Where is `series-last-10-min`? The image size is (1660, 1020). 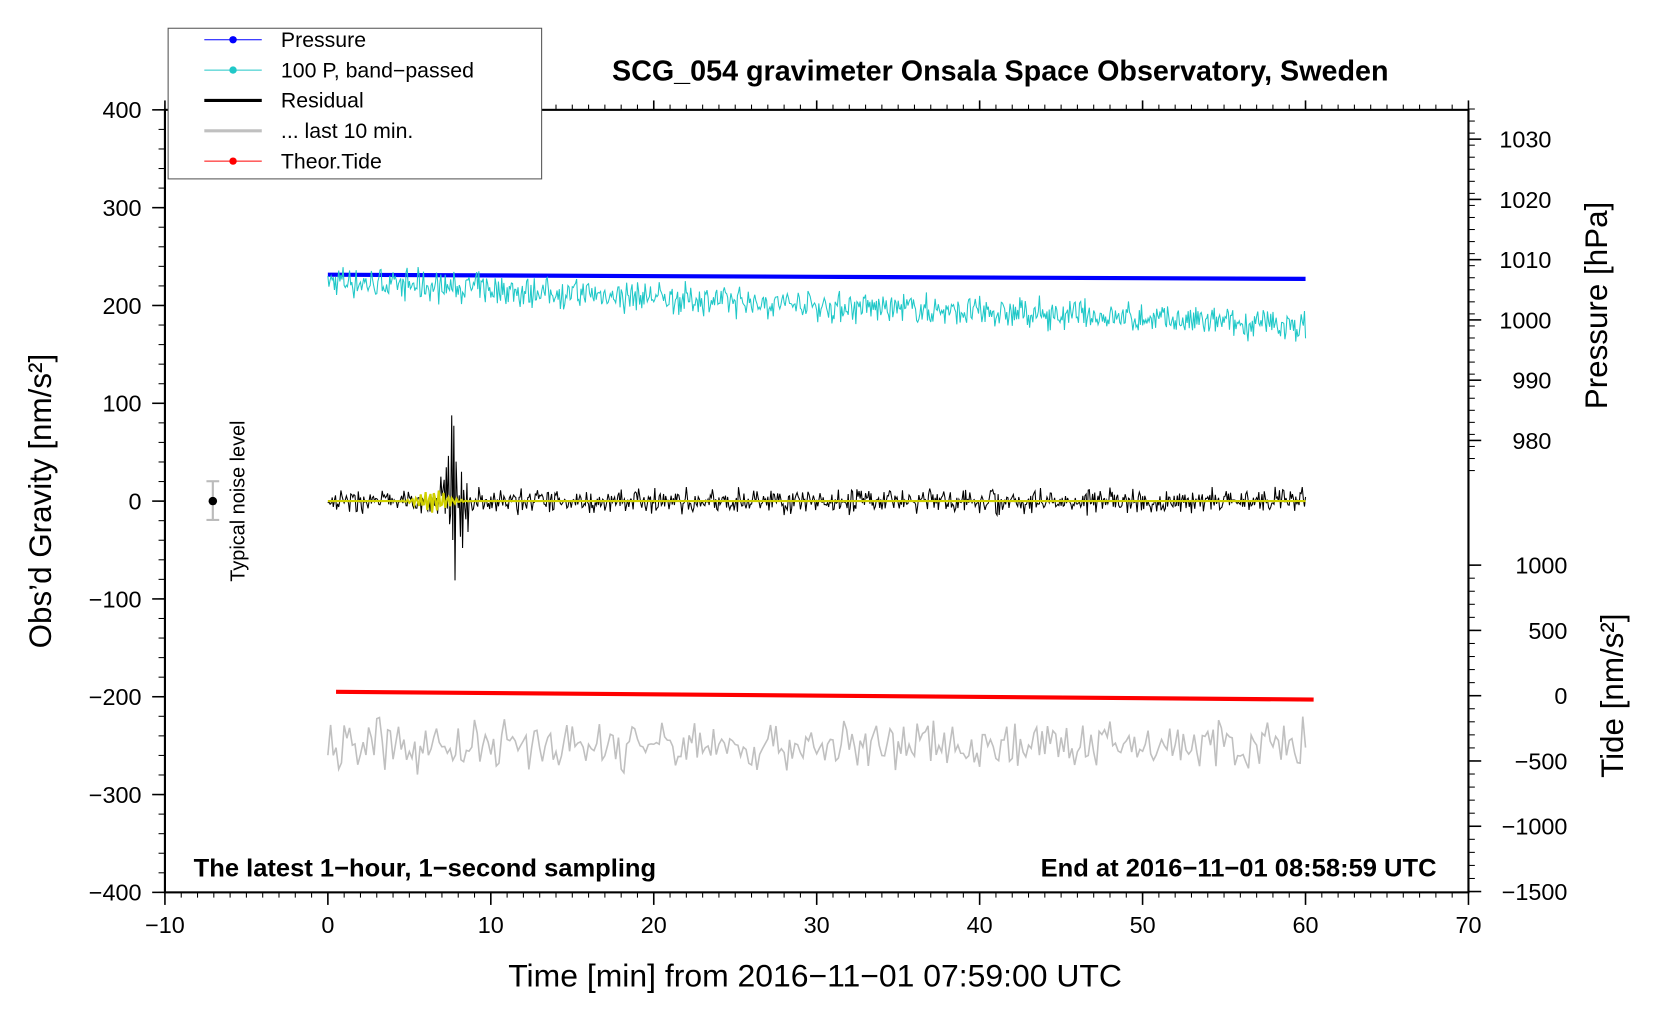 series-last-10-min is located at coordinates (817, 745).